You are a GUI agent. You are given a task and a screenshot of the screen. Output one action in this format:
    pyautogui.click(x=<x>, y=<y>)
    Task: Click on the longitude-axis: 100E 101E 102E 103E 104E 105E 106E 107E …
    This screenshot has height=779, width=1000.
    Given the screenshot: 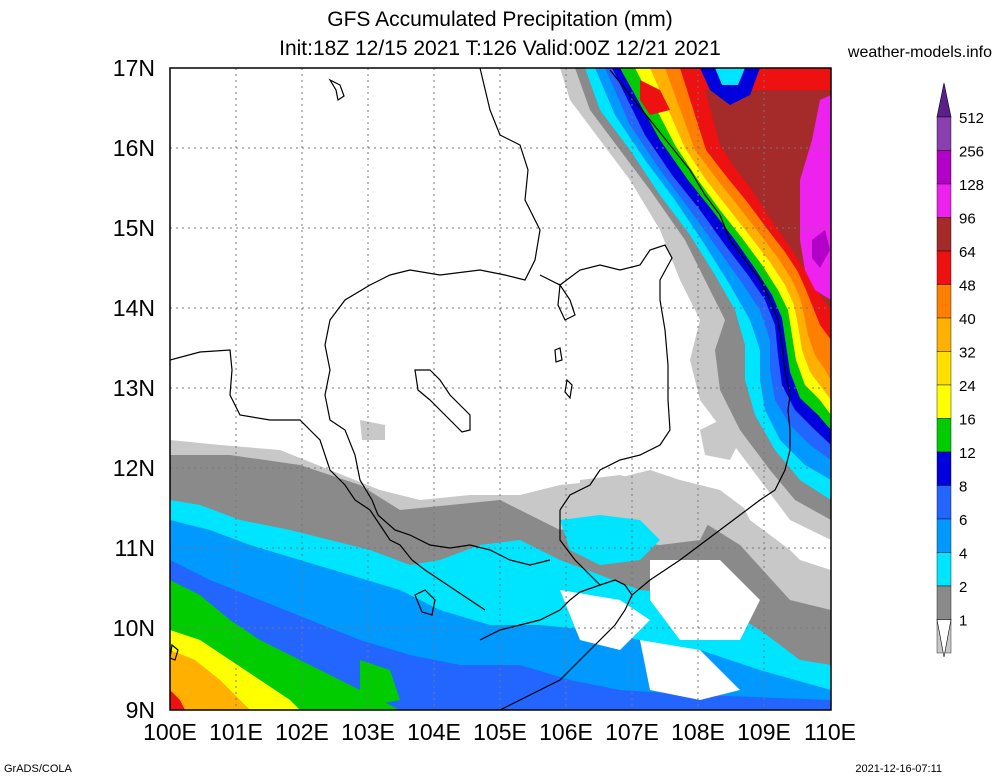 What is the action you would take?
    pyautogui.click(x=499, y=732)
    